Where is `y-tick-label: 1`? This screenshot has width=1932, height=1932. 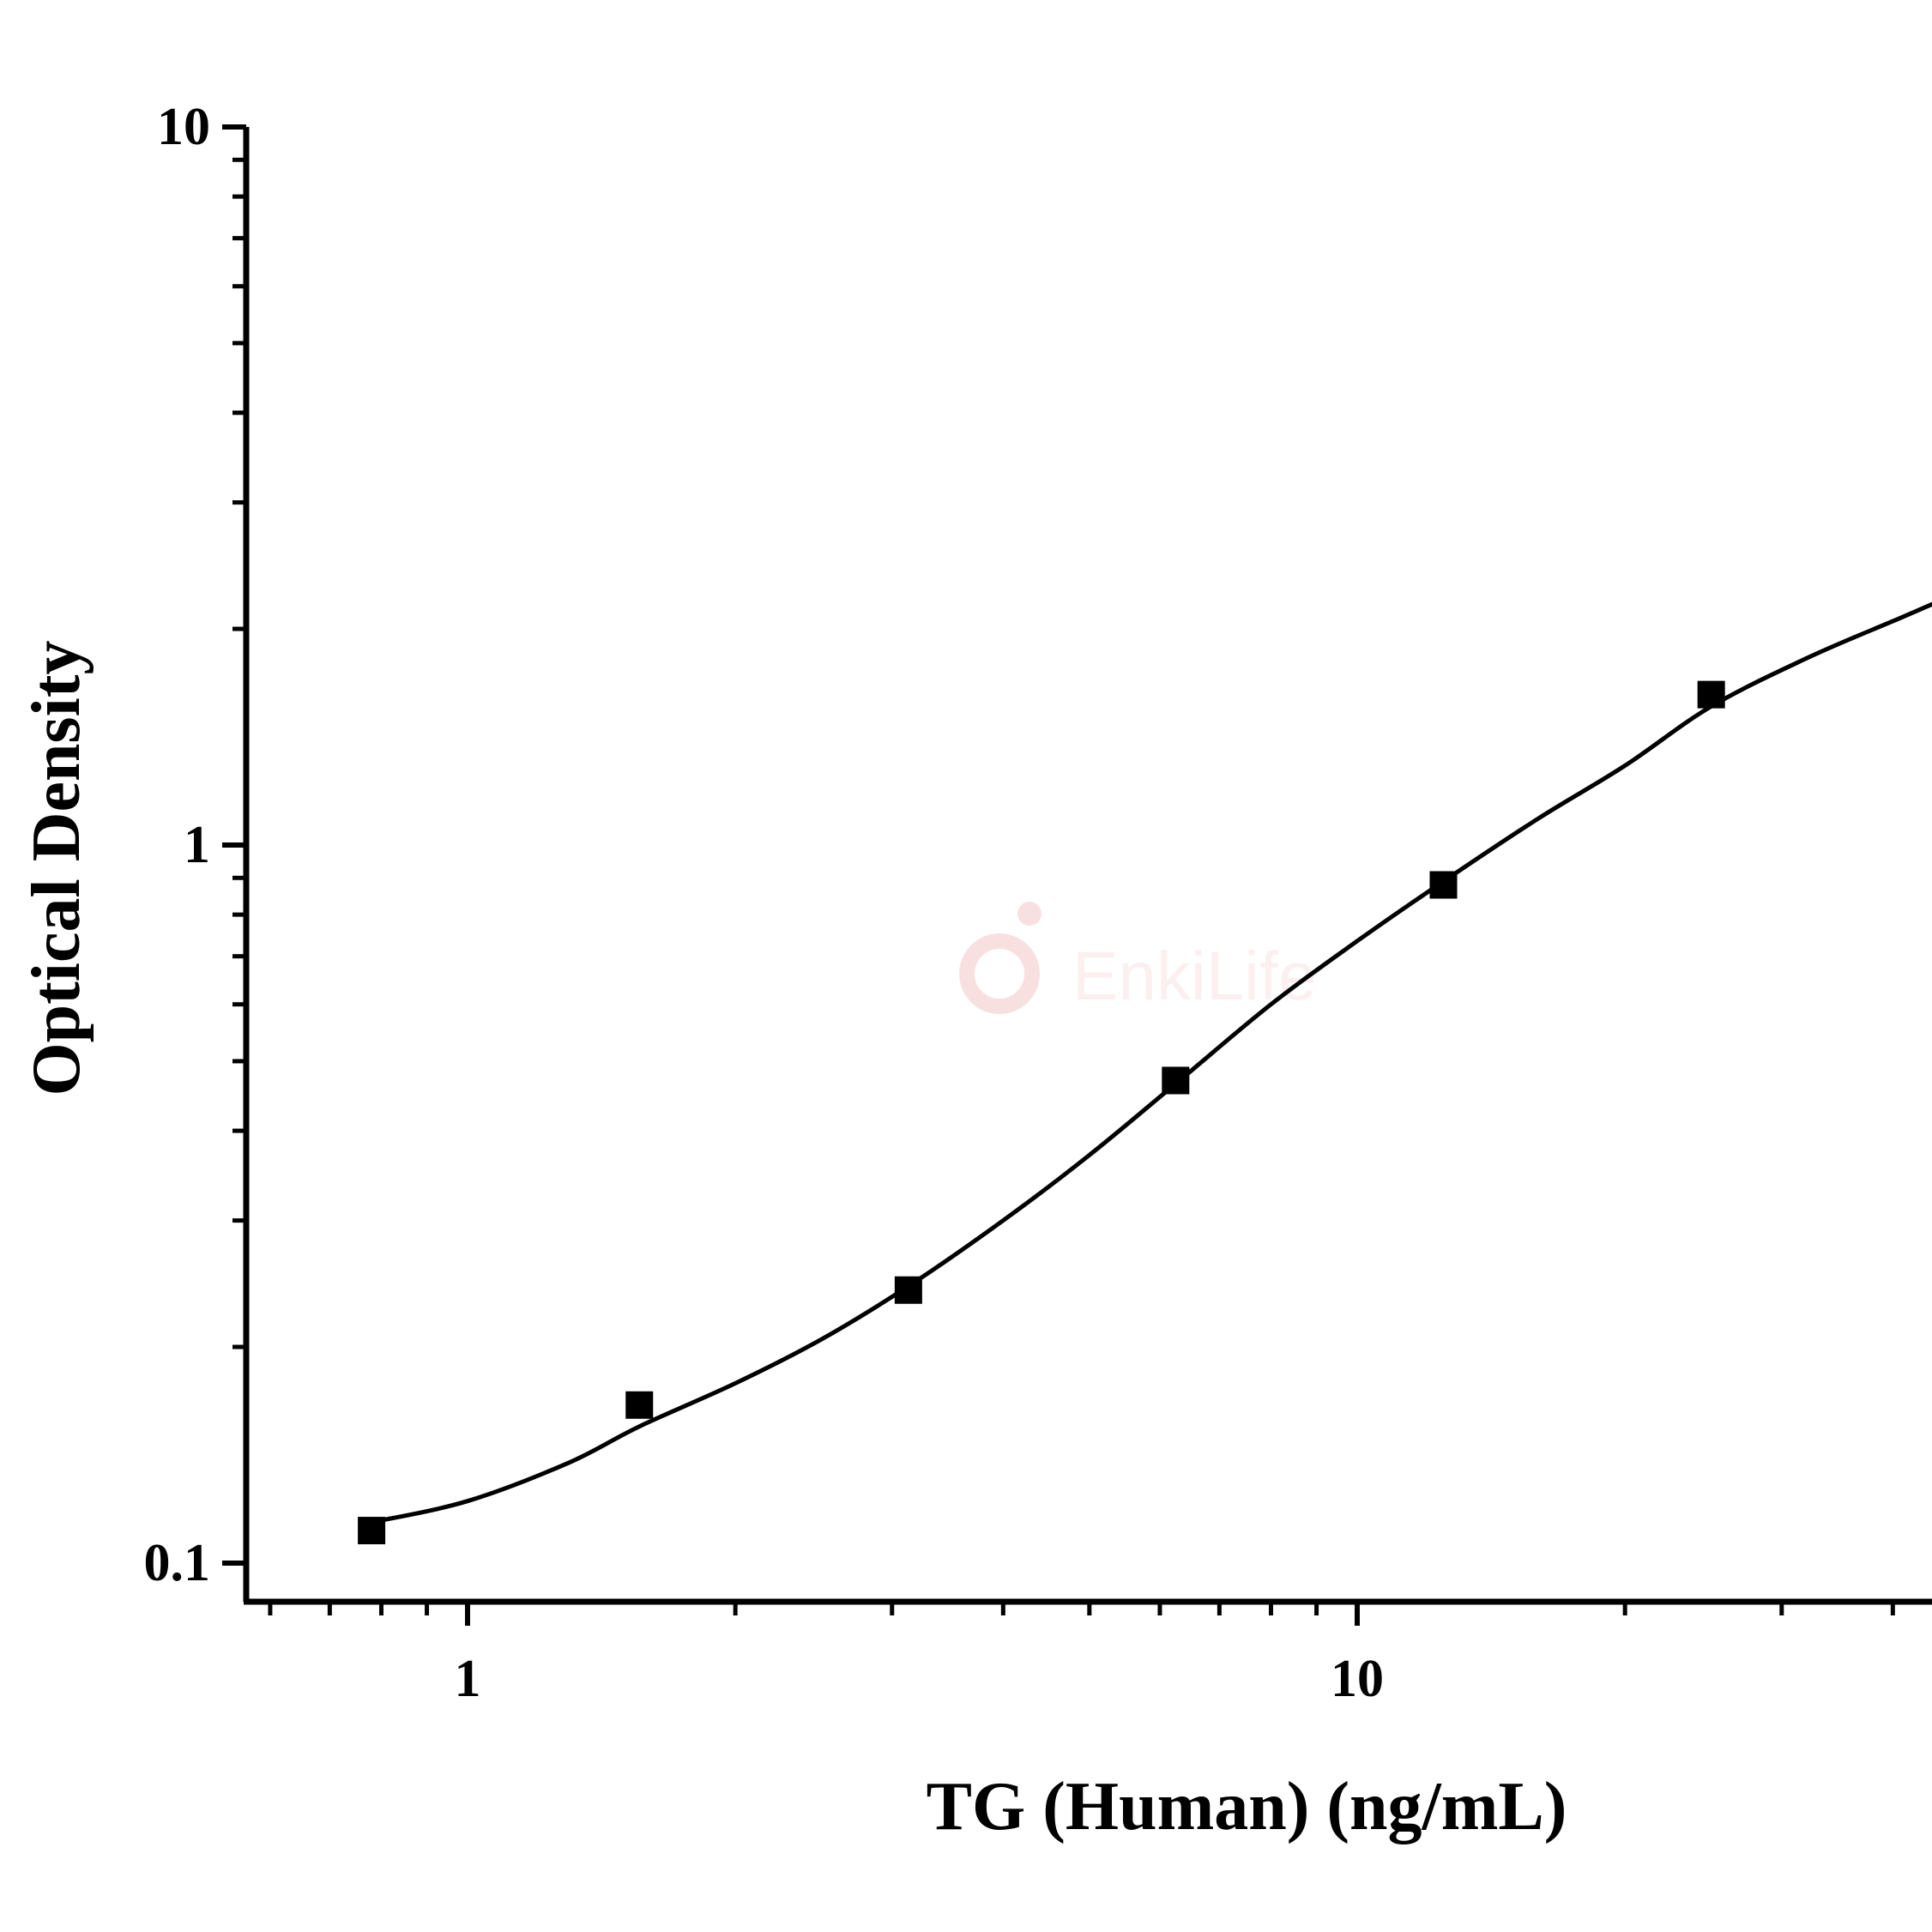
y-tick-label: 1 is located at coordinates (197, 845).